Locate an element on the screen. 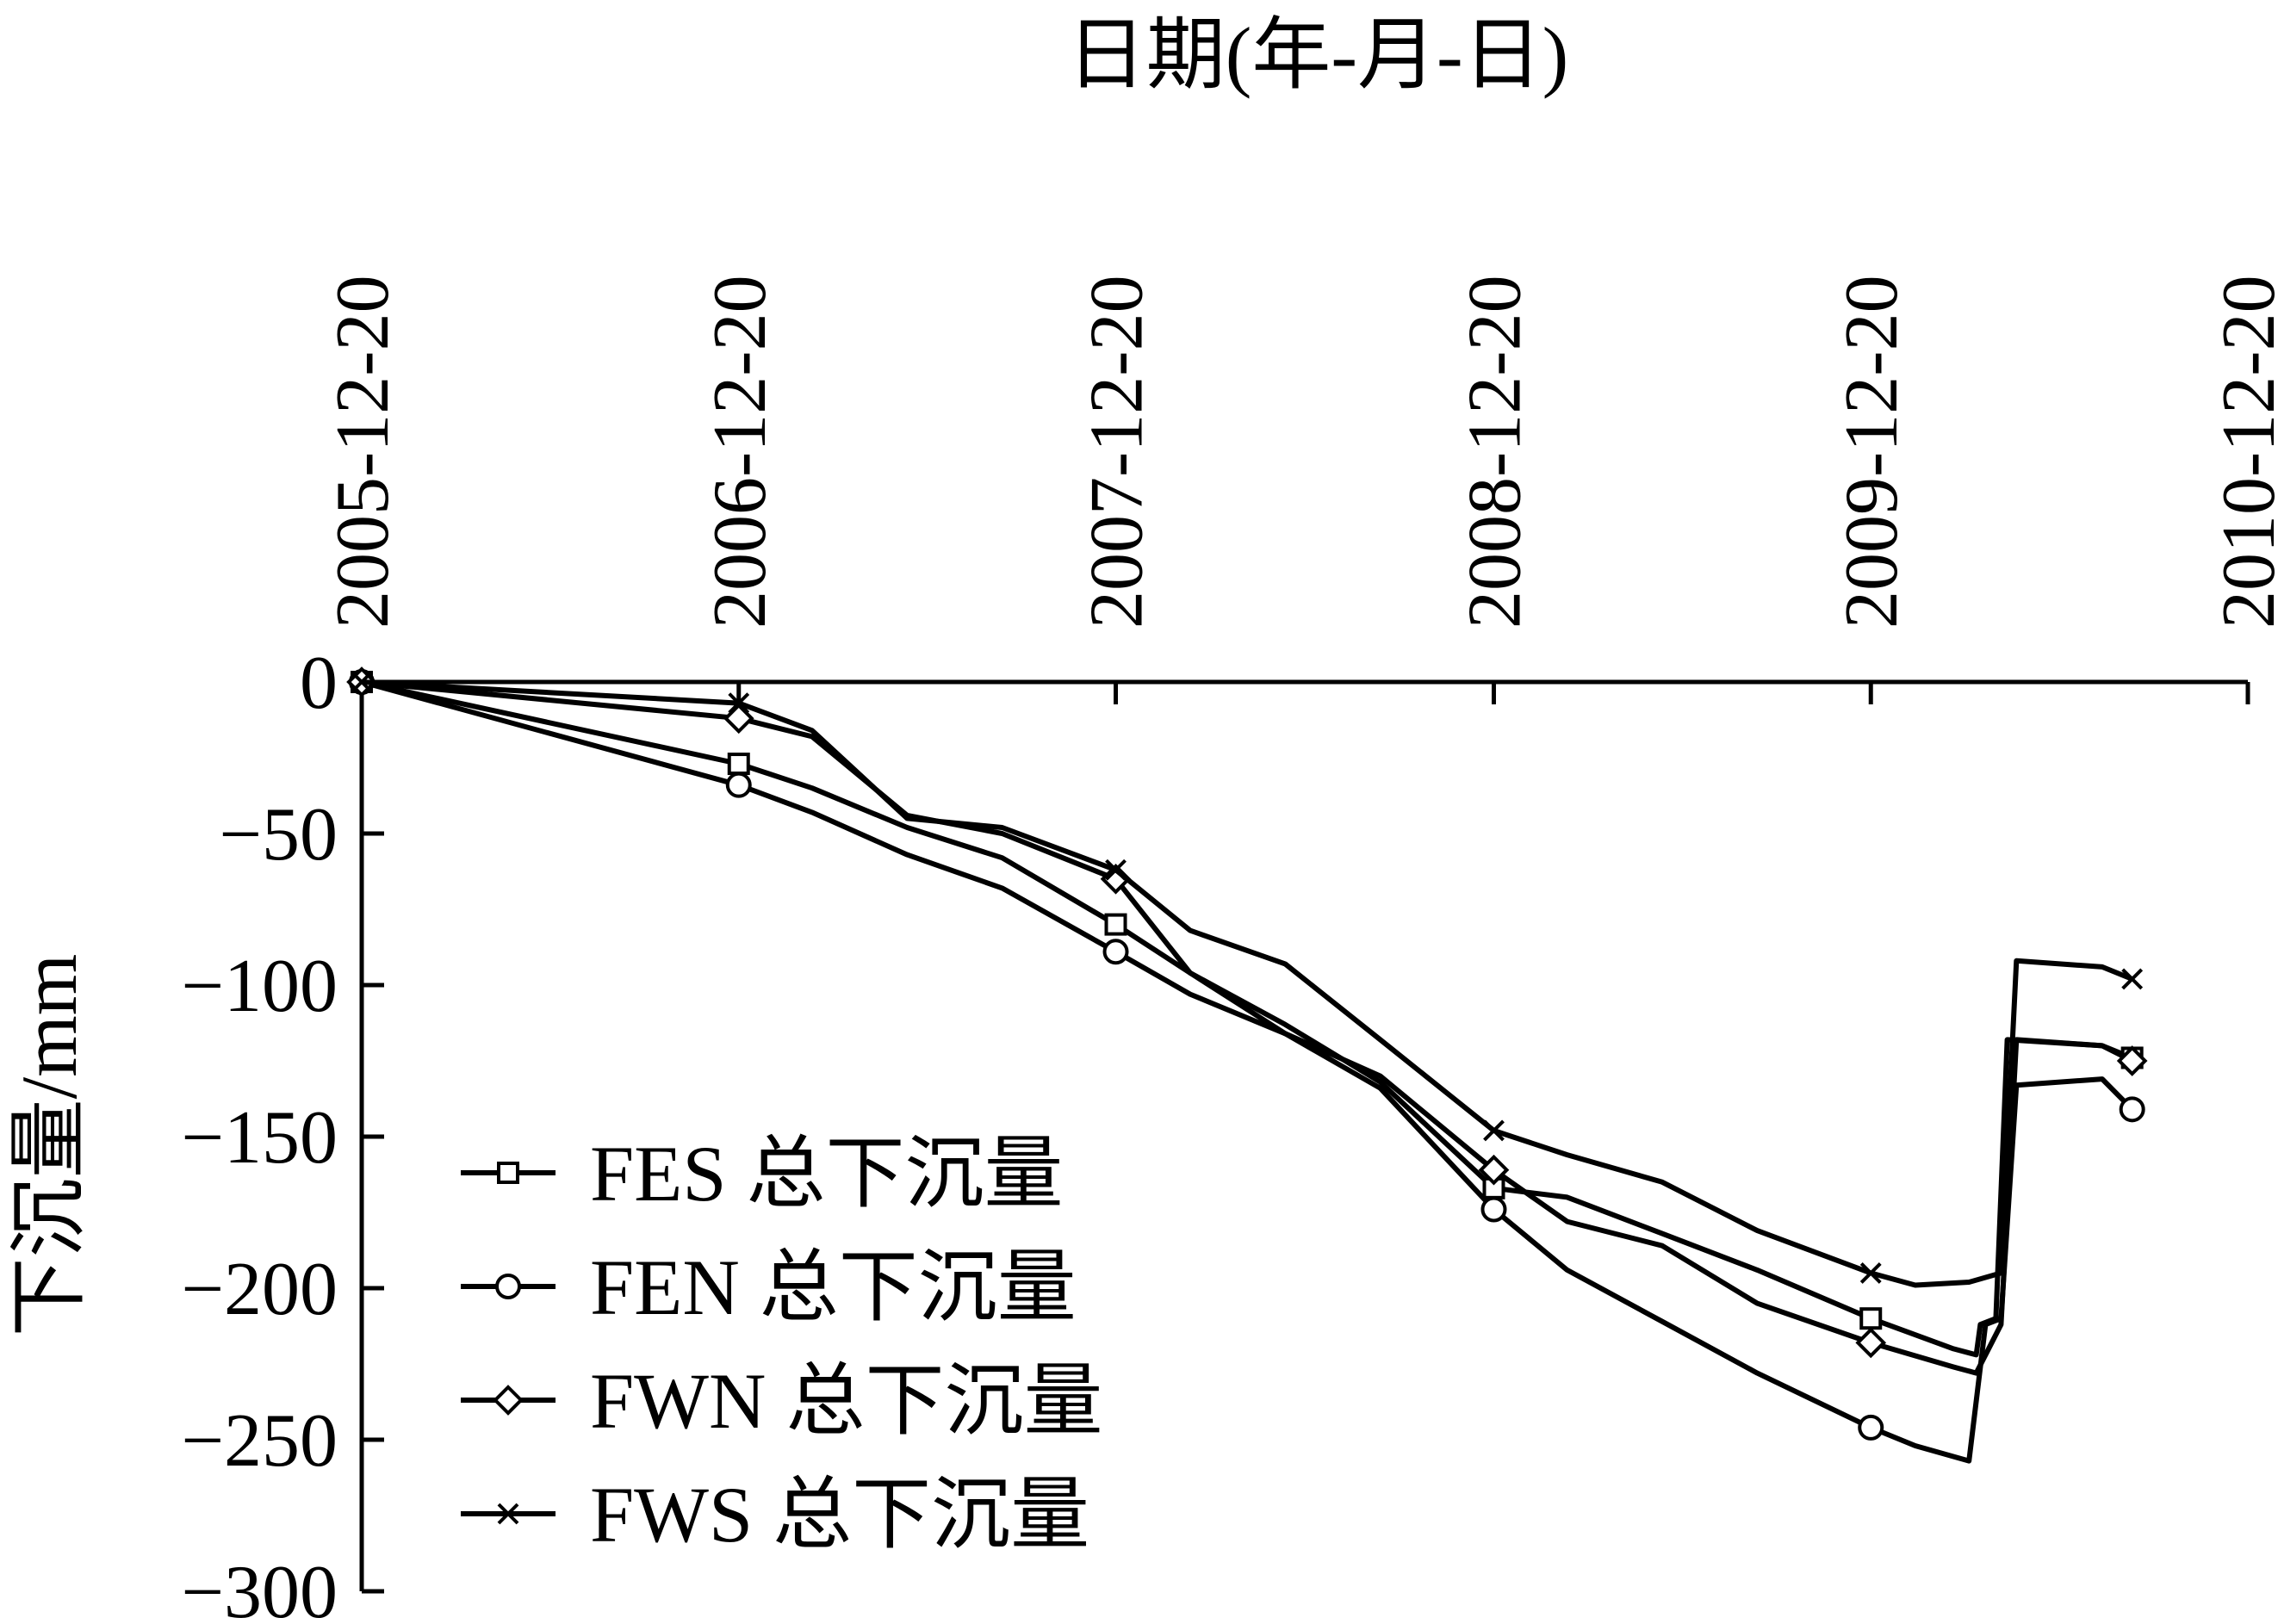  legend-label: FEN 总下沉量 is located at coordinates (833, 1287).